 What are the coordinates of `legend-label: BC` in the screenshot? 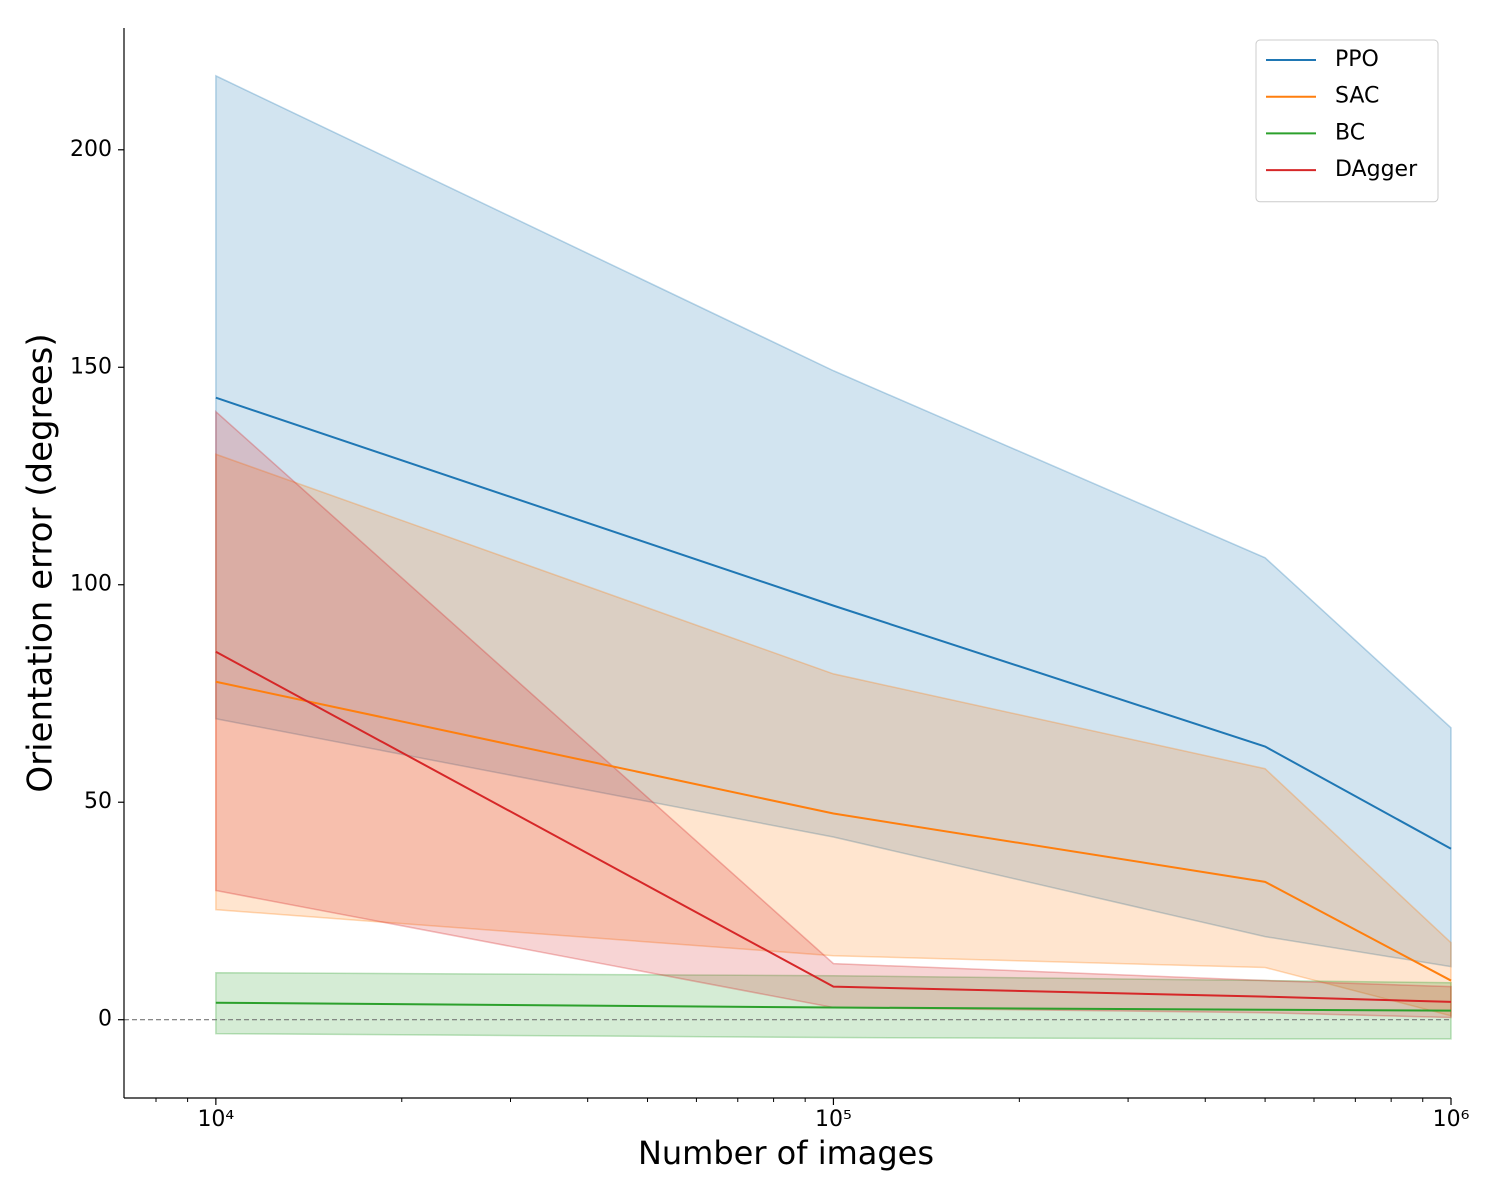 It's located at (1350, 132).